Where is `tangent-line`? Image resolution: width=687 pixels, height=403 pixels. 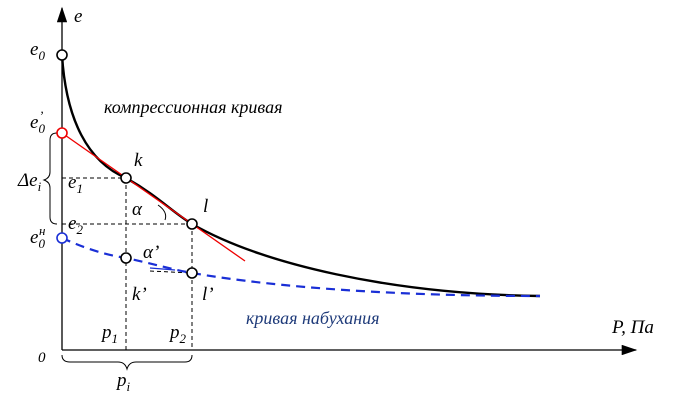
tangent-line is located at coordinates (153, 197).